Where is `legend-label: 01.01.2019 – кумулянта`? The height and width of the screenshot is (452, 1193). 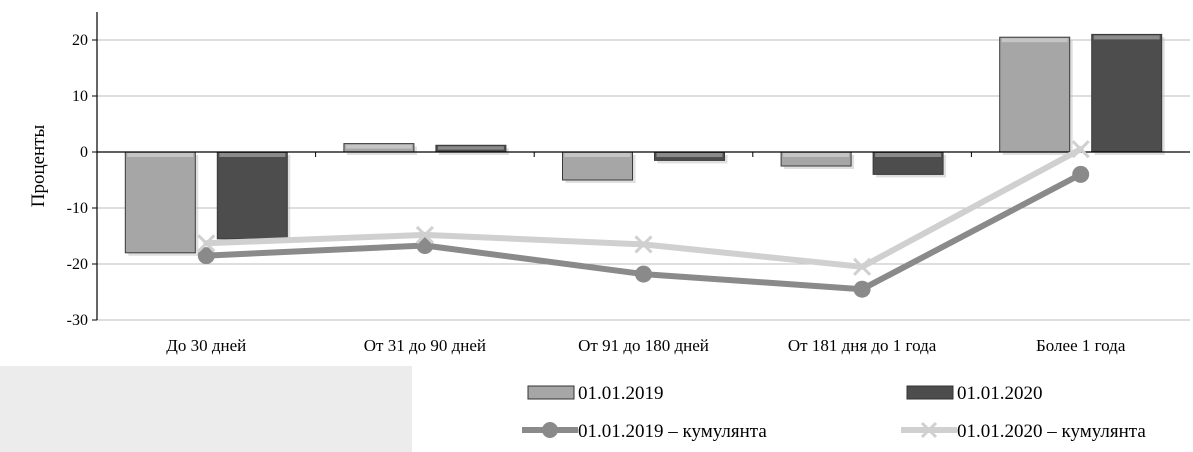 legend-label: 01.01.2019 – кумулянта is located at coordinates (672, 431).